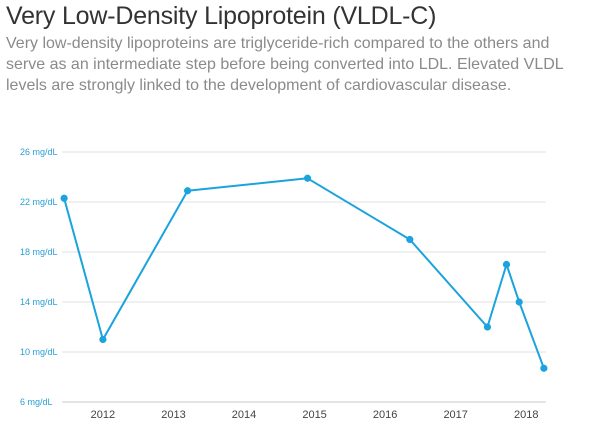 The width and height of the screenshot is (590, 430). What do you see at coordinates (39, 302) in the screenshot?
I see `y-tick-label: 14 mg/dL` at bounding box center [39, 302].